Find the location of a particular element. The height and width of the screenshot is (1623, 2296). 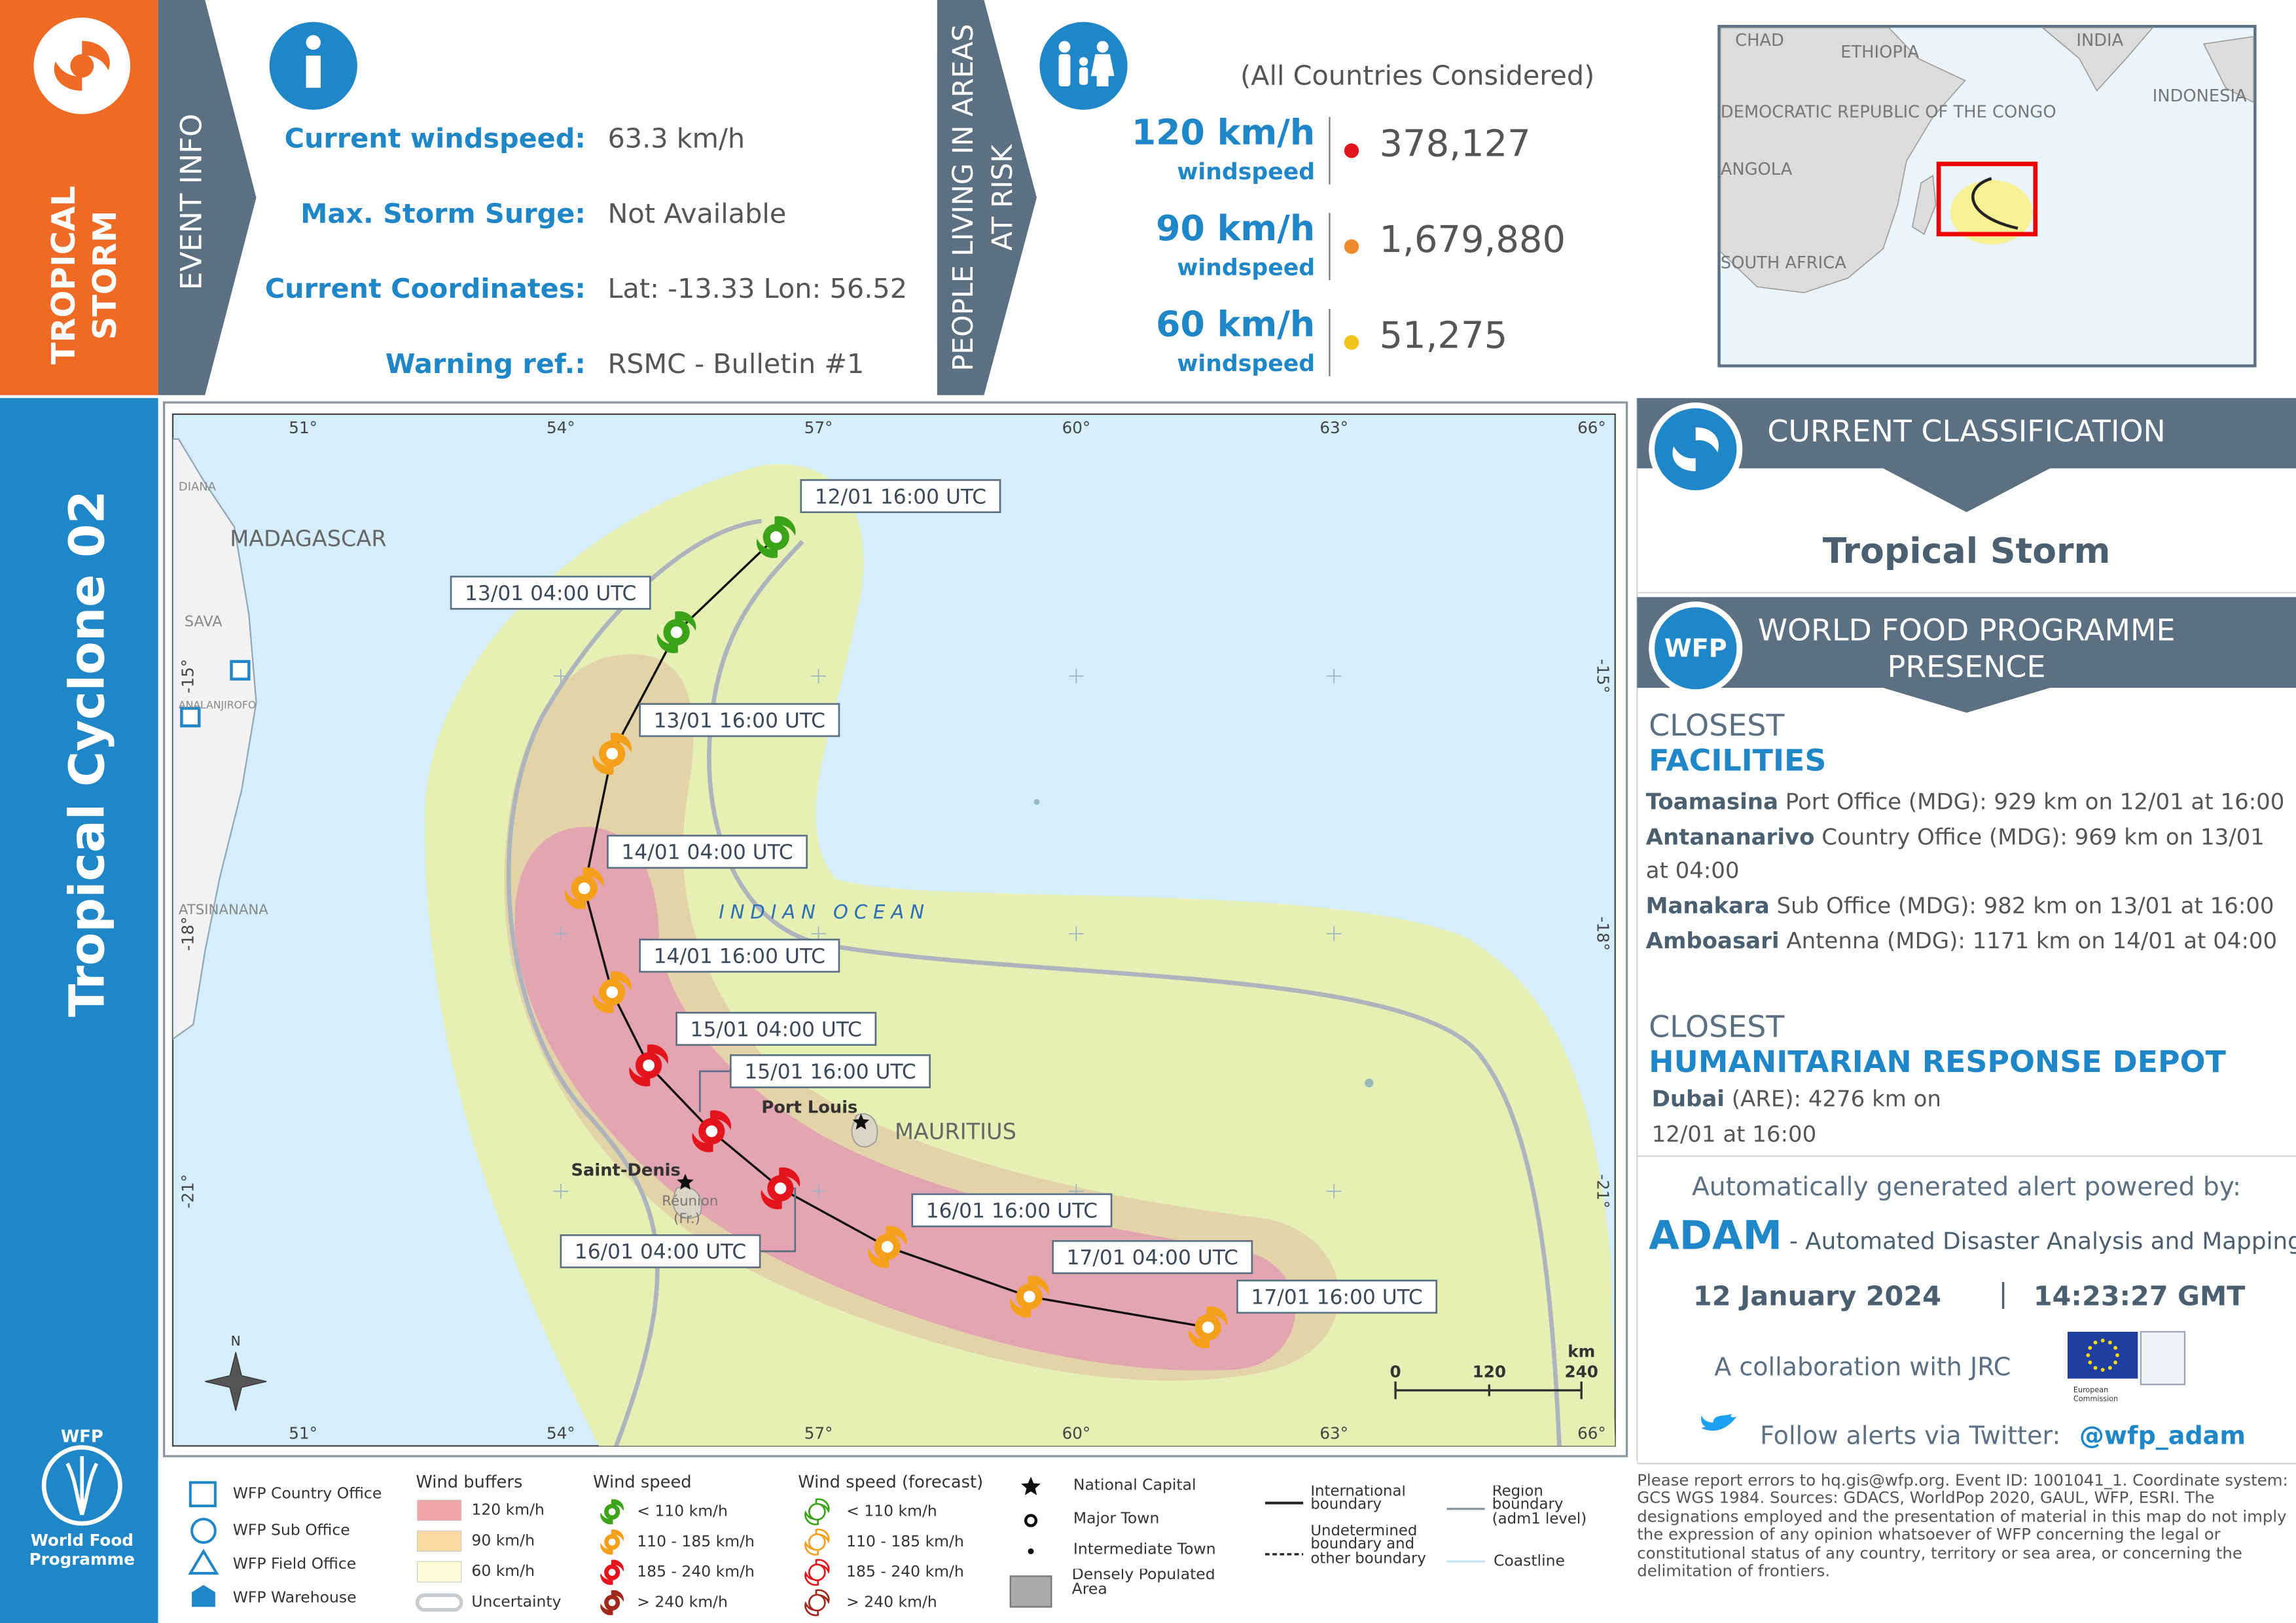

event-name-block is located at coordinates (79, 1010).